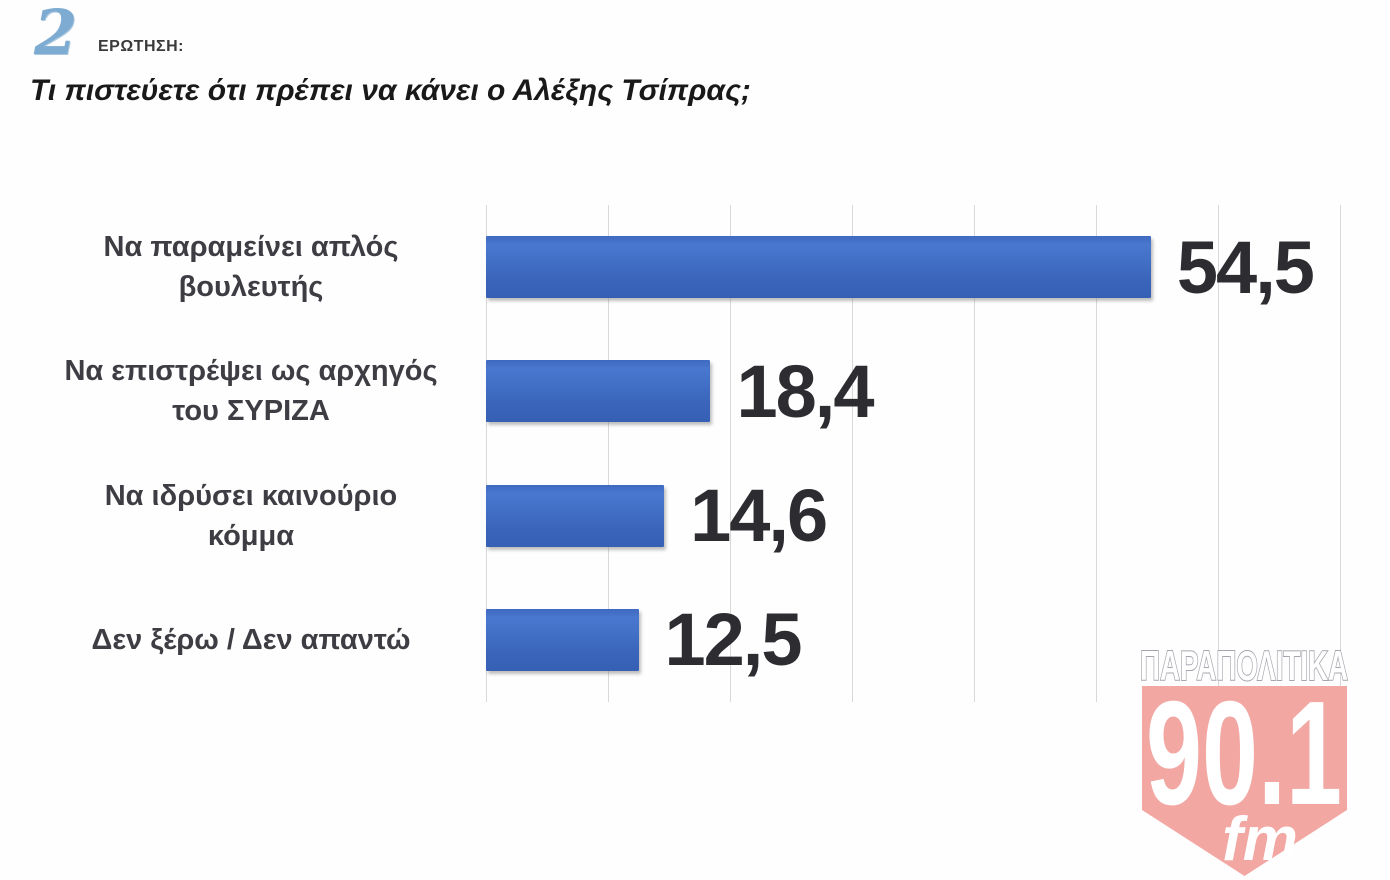  I want to click on category-label-text: Δεν ξέρω / Δεν απαντώ, so click(251, 639).